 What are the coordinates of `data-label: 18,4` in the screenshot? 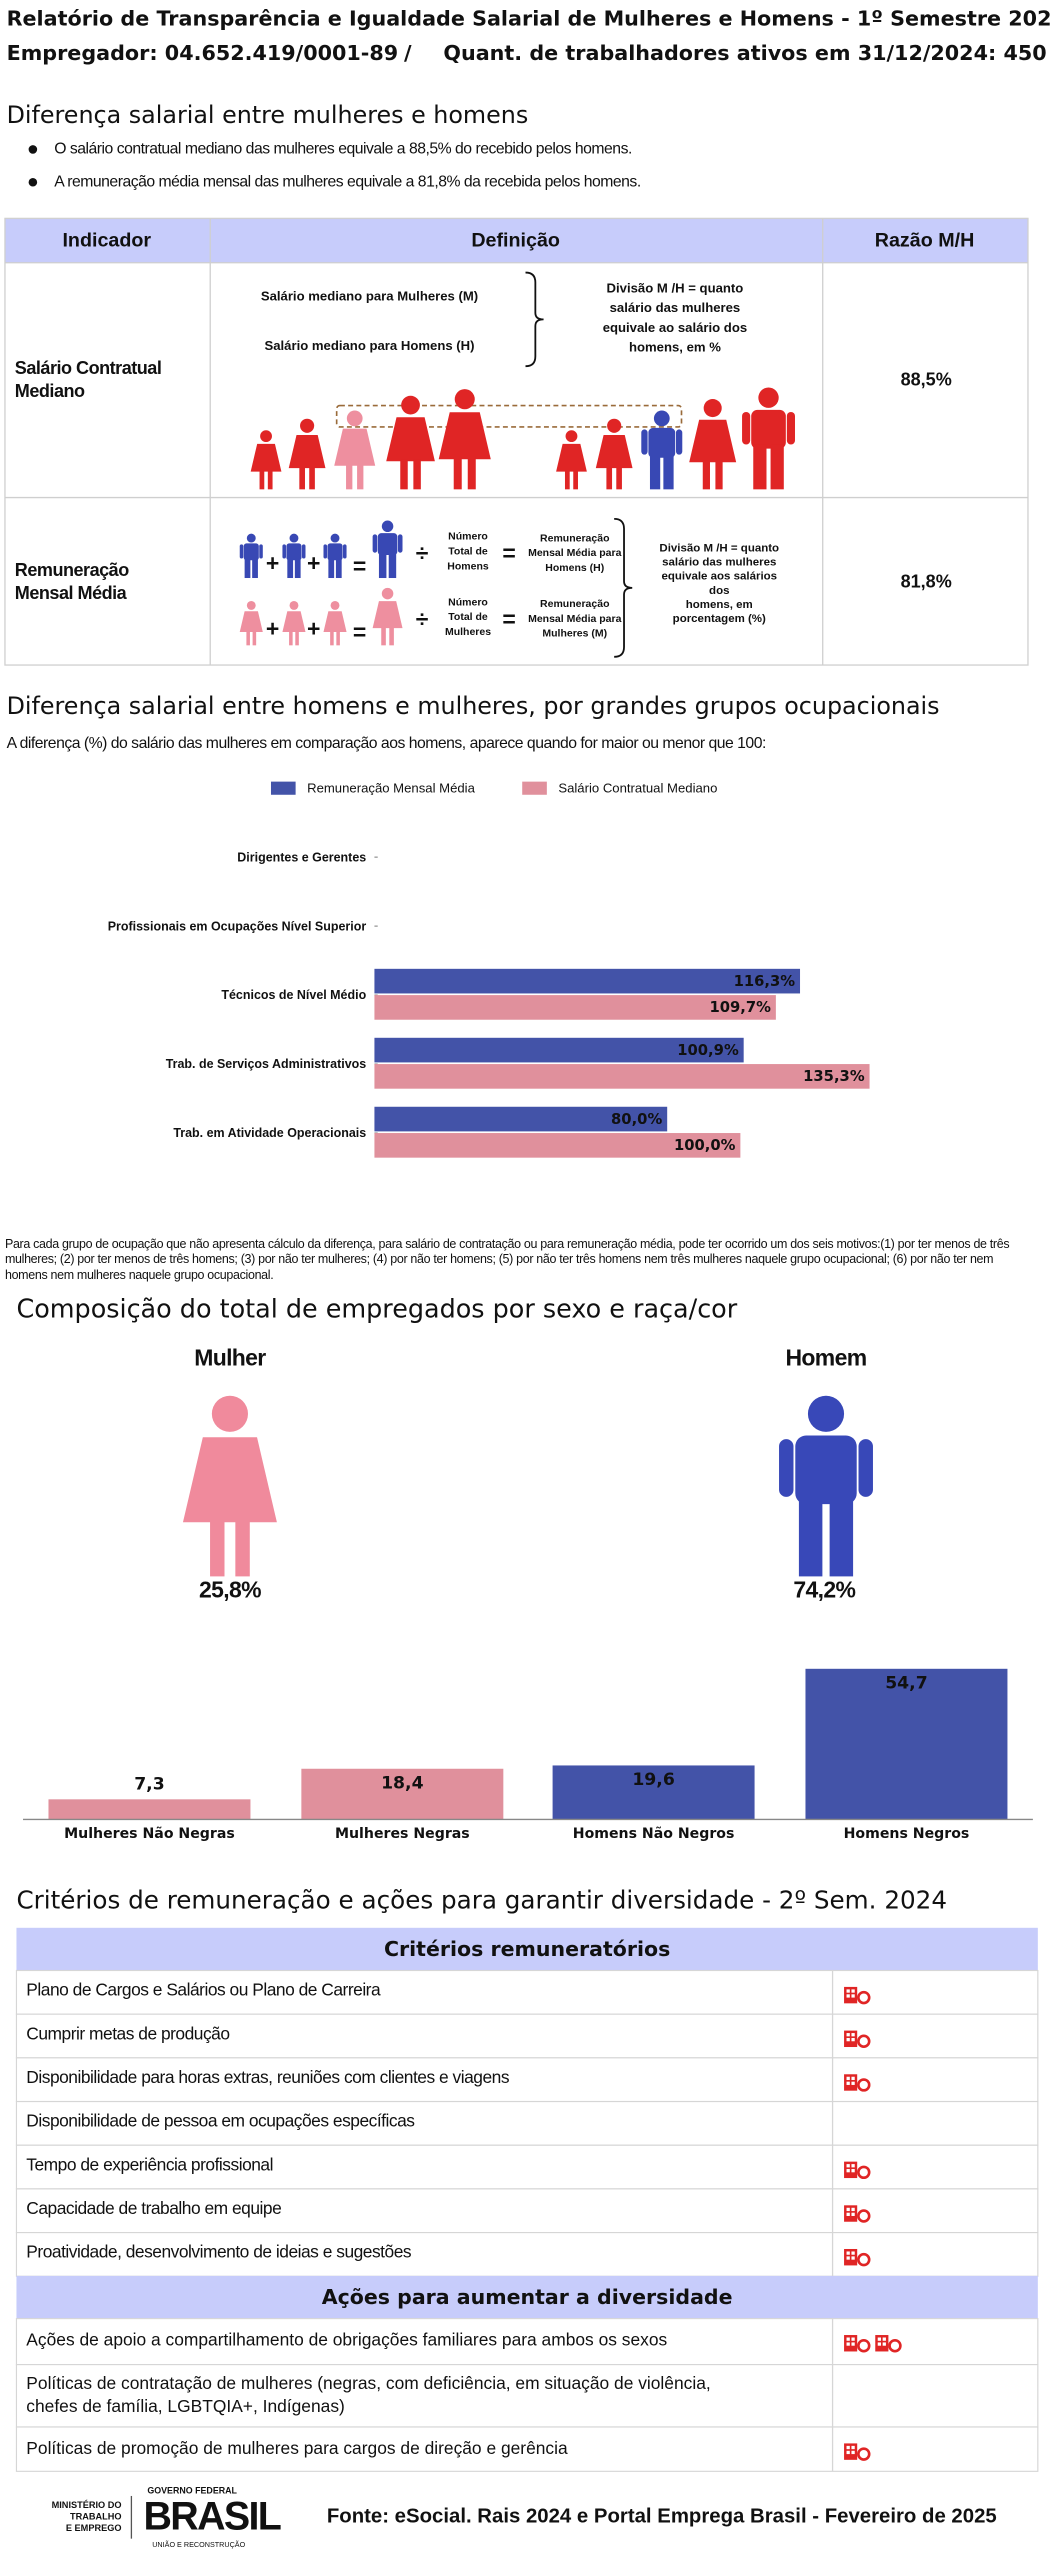 It's located at (402, 1784).